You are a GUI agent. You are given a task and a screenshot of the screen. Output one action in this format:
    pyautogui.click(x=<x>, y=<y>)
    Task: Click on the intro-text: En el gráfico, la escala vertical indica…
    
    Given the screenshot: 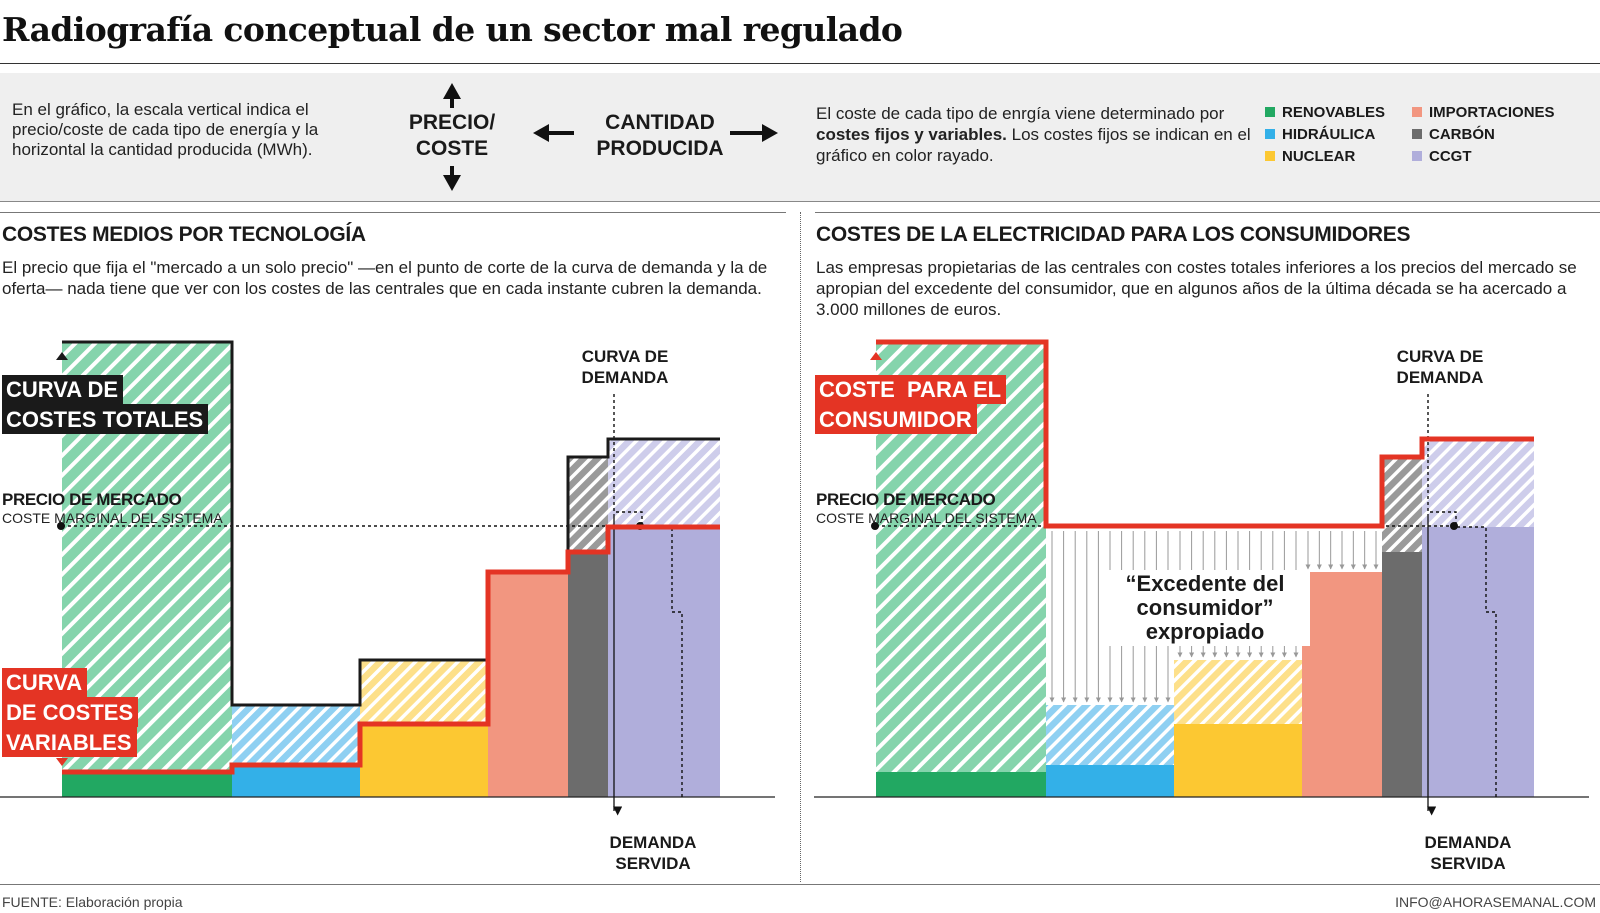 What is the action you would take?
    pyautogui.click(x=165, y=129)
    